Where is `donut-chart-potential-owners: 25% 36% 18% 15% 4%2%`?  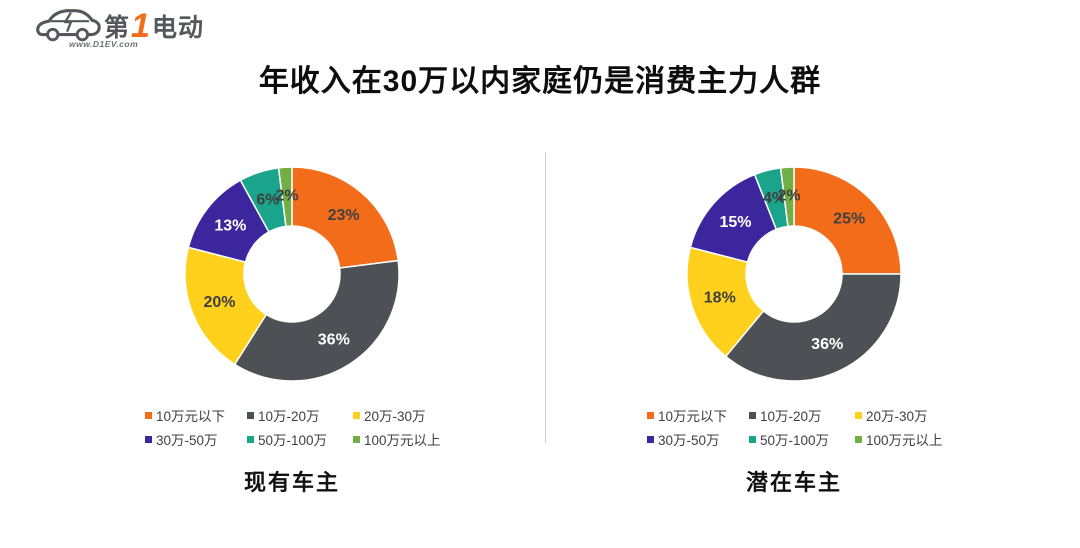 donut-chart-potential-owners: 25% 36% 18% 15% 4%2% is located at coordinates (794, 274).